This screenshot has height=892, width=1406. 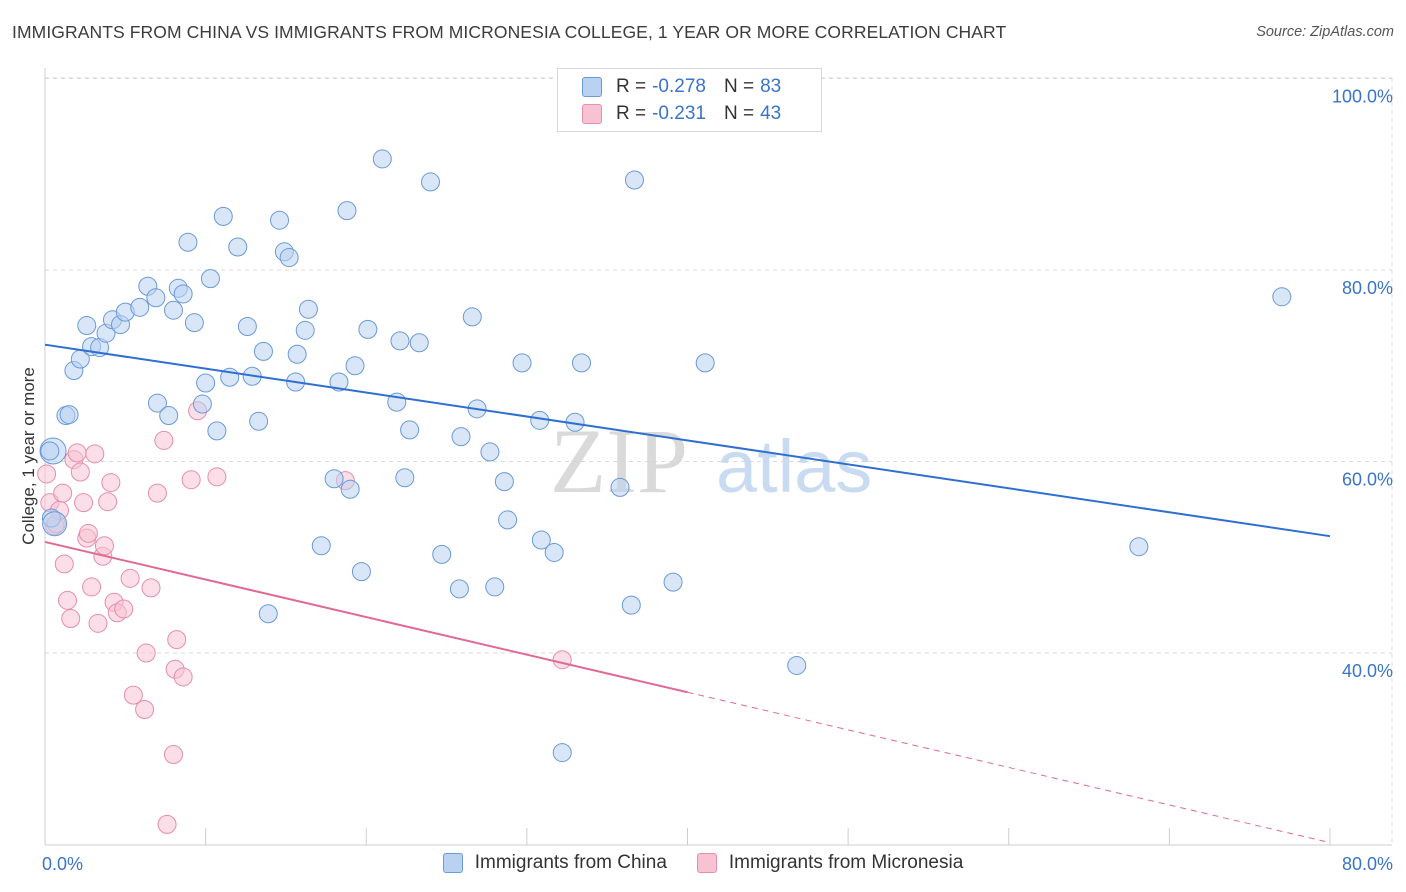 What do you see at coordinates (771, 113) in the screenshot?
I see `micronesia-n-value: 43` at bounding box center [771, 113].